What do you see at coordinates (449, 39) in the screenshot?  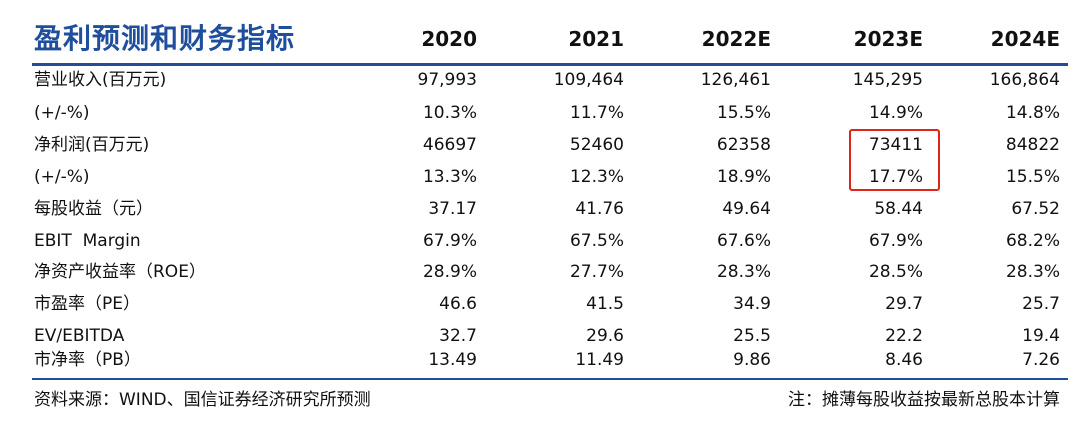 I see `year-header-1: 2020` at bounding box center [449, 39].